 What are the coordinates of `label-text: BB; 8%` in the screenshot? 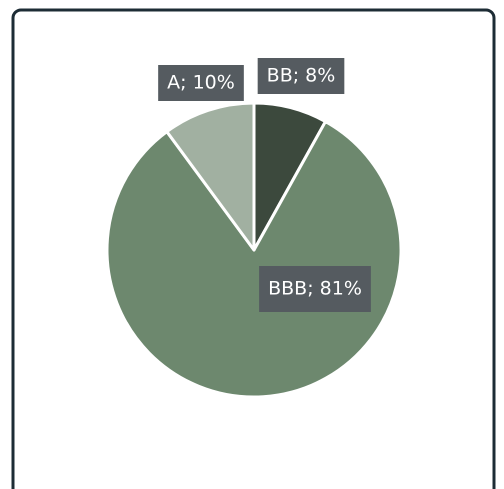 It's located at (301, 76).